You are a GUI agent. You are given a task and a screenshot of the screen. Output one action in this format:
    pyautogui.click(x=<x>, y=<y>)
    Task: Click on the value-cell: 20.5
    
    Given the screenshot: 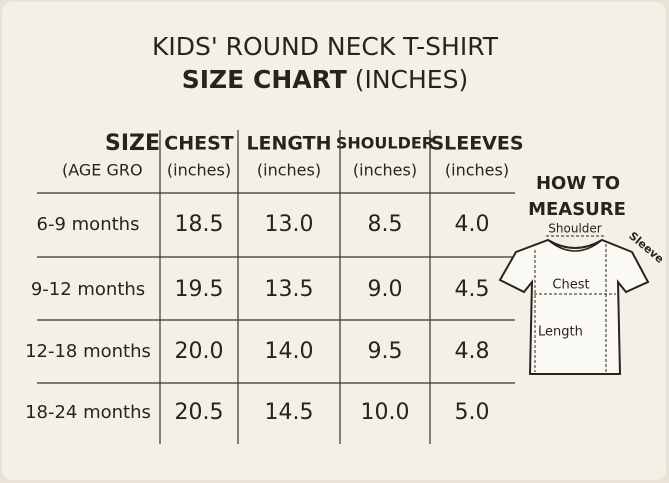 What is the action you would take?
    pyautogui.click(x=199, y=412)
    